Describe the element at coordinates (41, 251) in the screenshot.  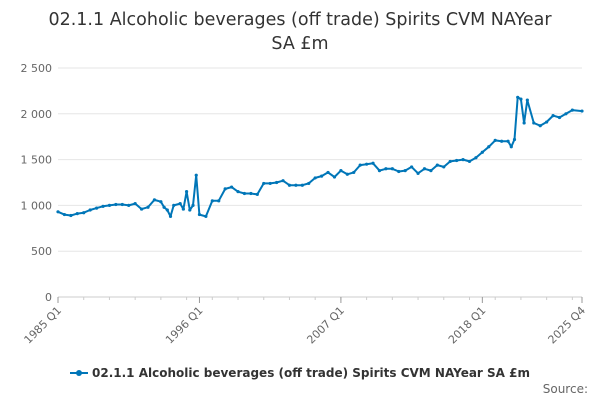
I see `y-tick-label: 500` at that location.